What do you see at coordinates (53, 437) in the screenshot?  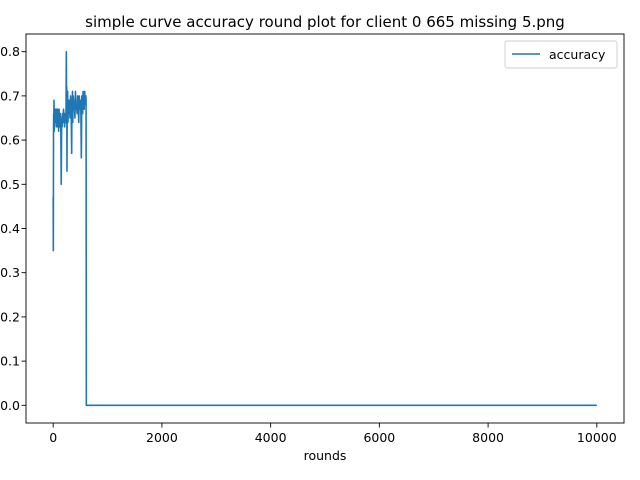 I see `x-tick-label: 0` at bounding box center [53, 437].